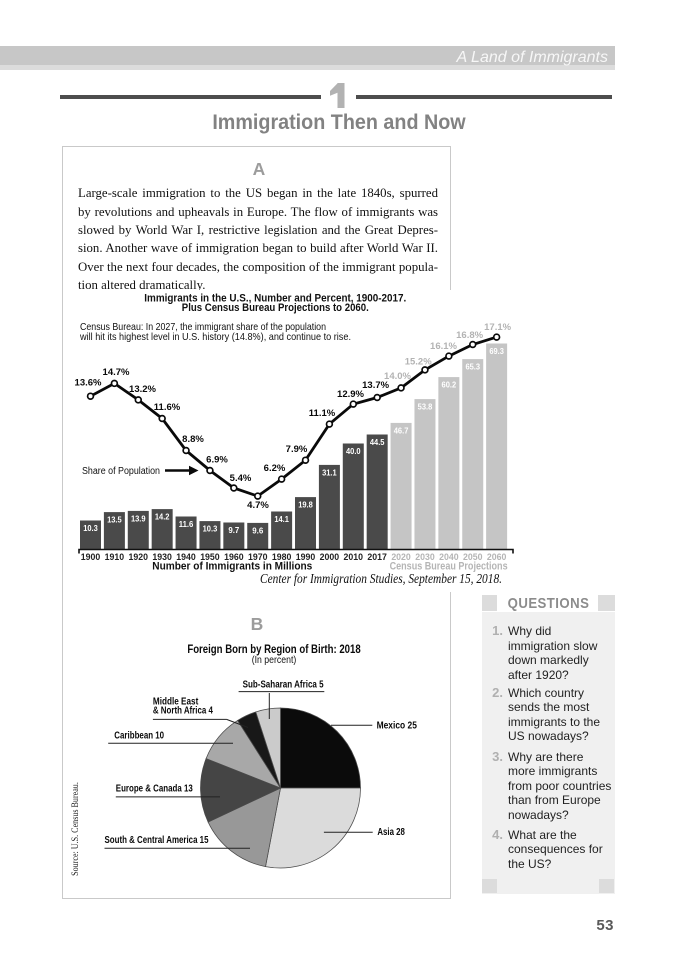 The image size is (700, 972). What do you see at coordinates (167, 406) in the screenshot?
I see `svg-text: 11.6%` at bounding box center [167, 406].